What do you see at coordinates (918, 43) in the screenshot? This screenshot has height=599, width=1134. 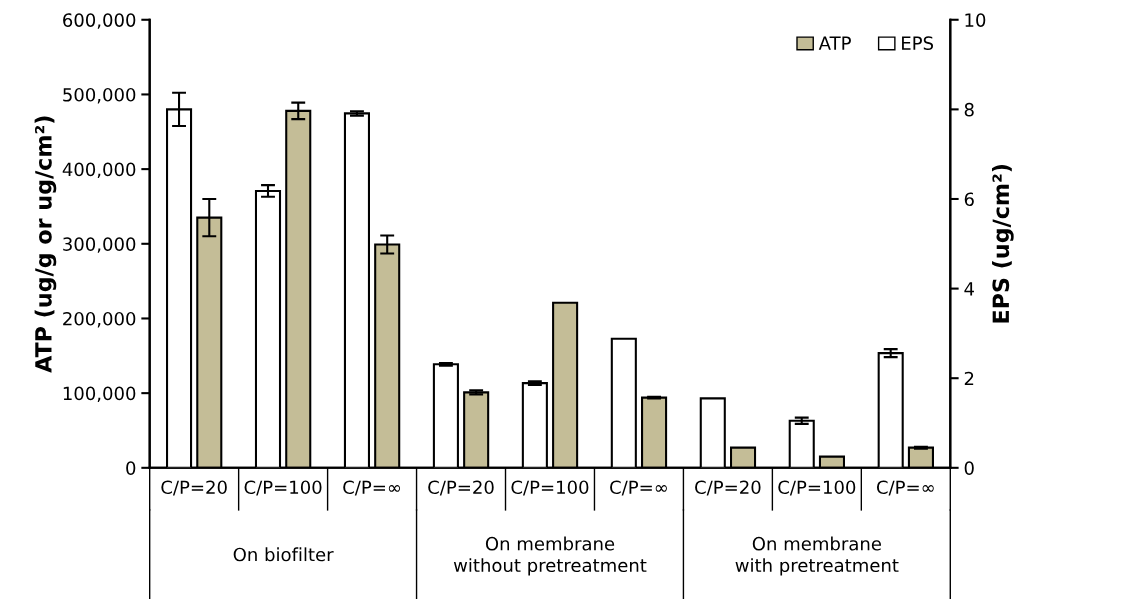 I see `legend-label: EPS` at bounding box center [918, 43].